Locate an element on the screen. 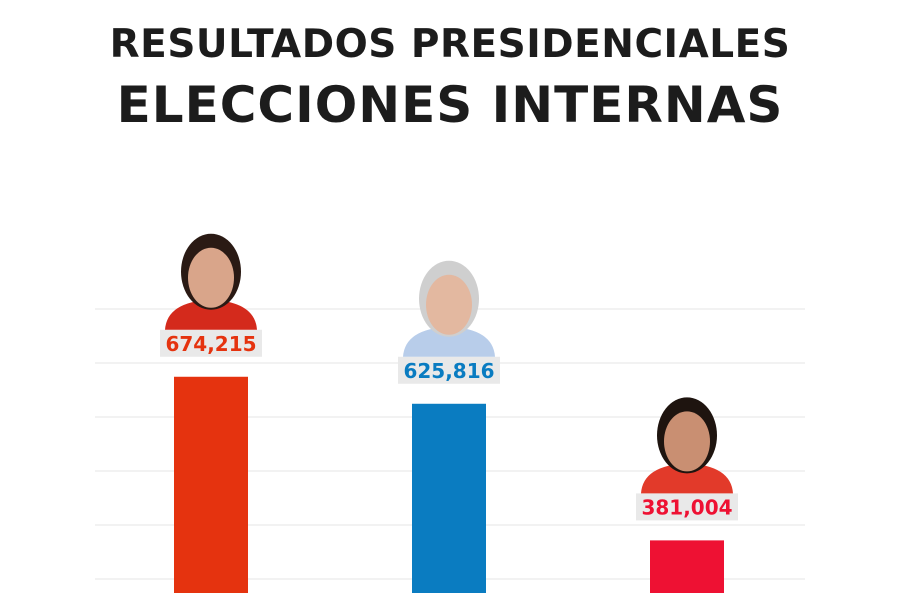  data-label: 625,816 is located at coordinates (448, 371).